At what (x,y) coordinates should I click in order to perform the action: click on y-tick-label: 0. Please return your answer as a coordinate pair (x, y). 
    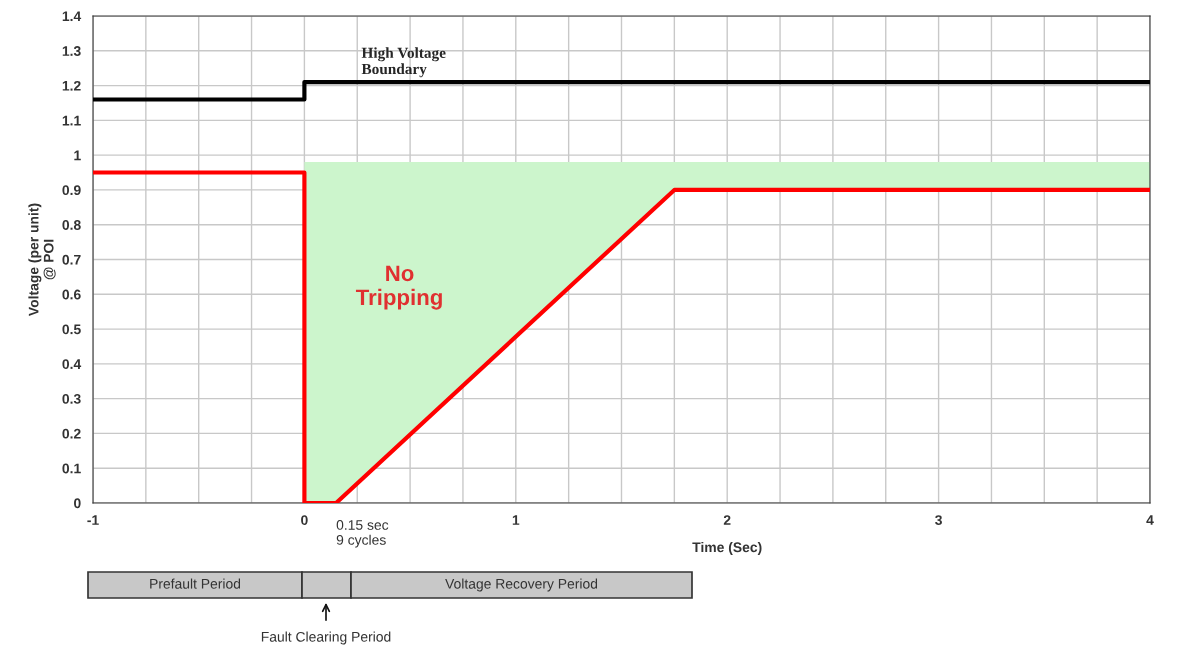
    Looking at the image, I should click on (77, 503).